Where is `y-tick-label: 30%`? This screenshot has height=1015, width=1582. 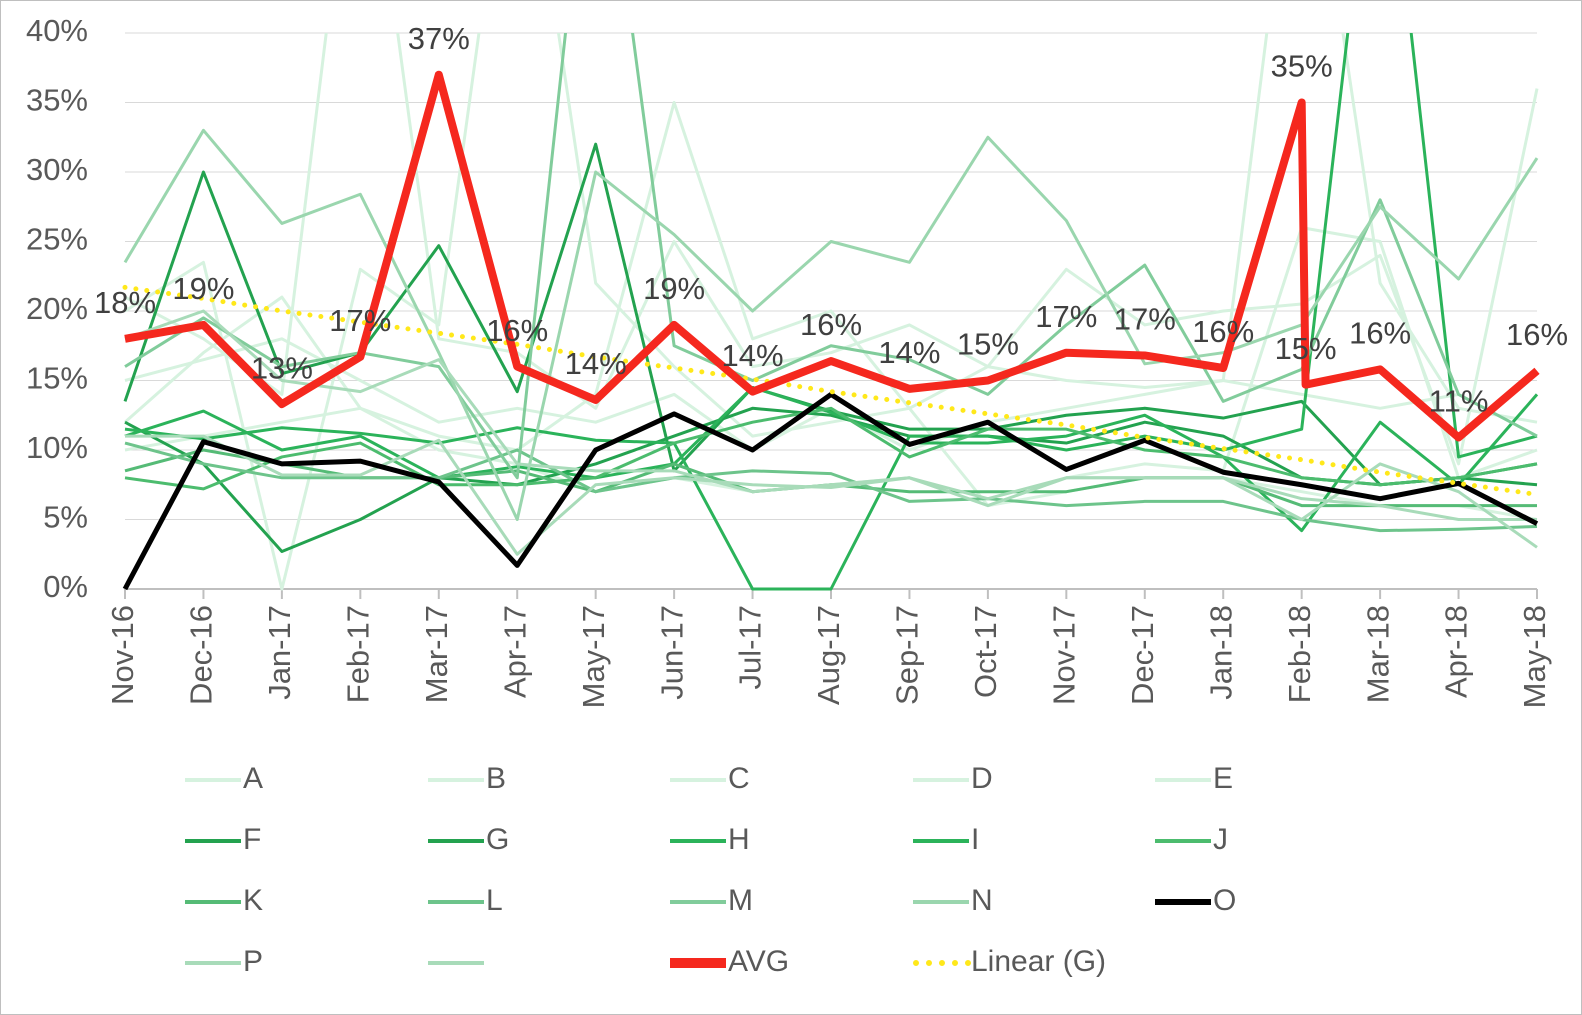
y-tick-label: 30% is located at coordinates (57, 169).